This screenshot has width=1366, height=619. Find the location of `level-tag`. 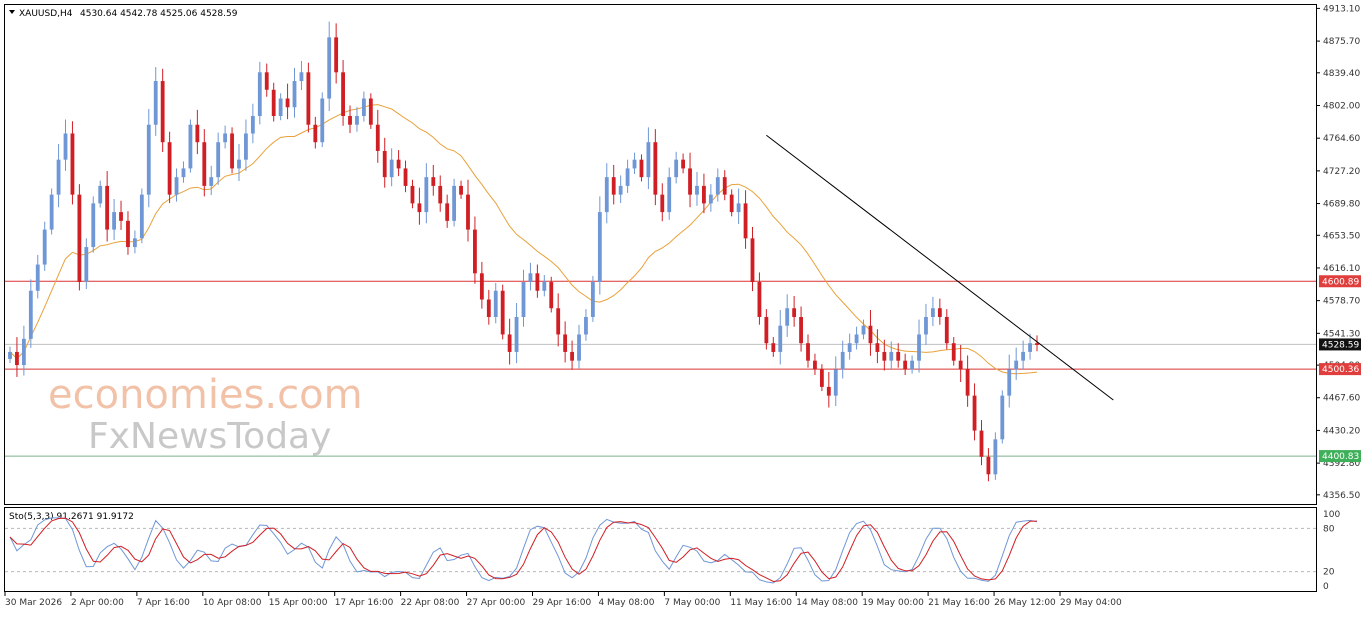

level-tag is located at coordinates (1340, 456).